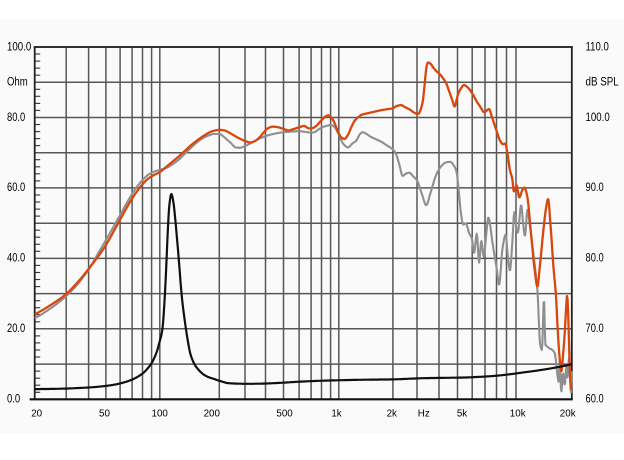 The image size is (624, 460). What do you see at coordinates (284, 414) in the screenshot?
I see `svg-text: 500` at bounding box center [284, 414].